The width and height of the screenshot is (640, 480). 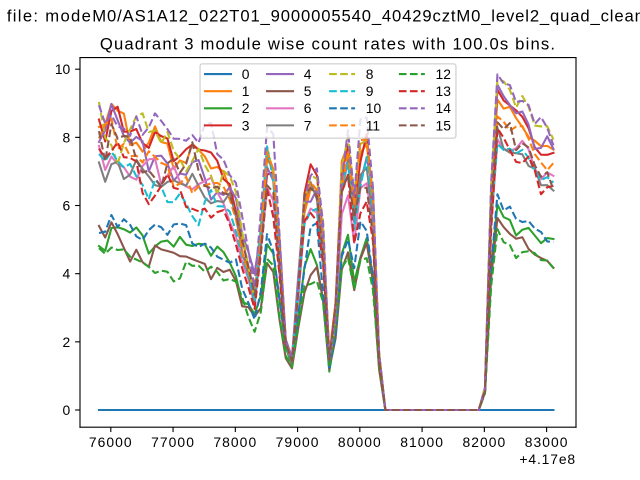 I want to click on svg-text: +4.17e8, so click(x=547, y=459).